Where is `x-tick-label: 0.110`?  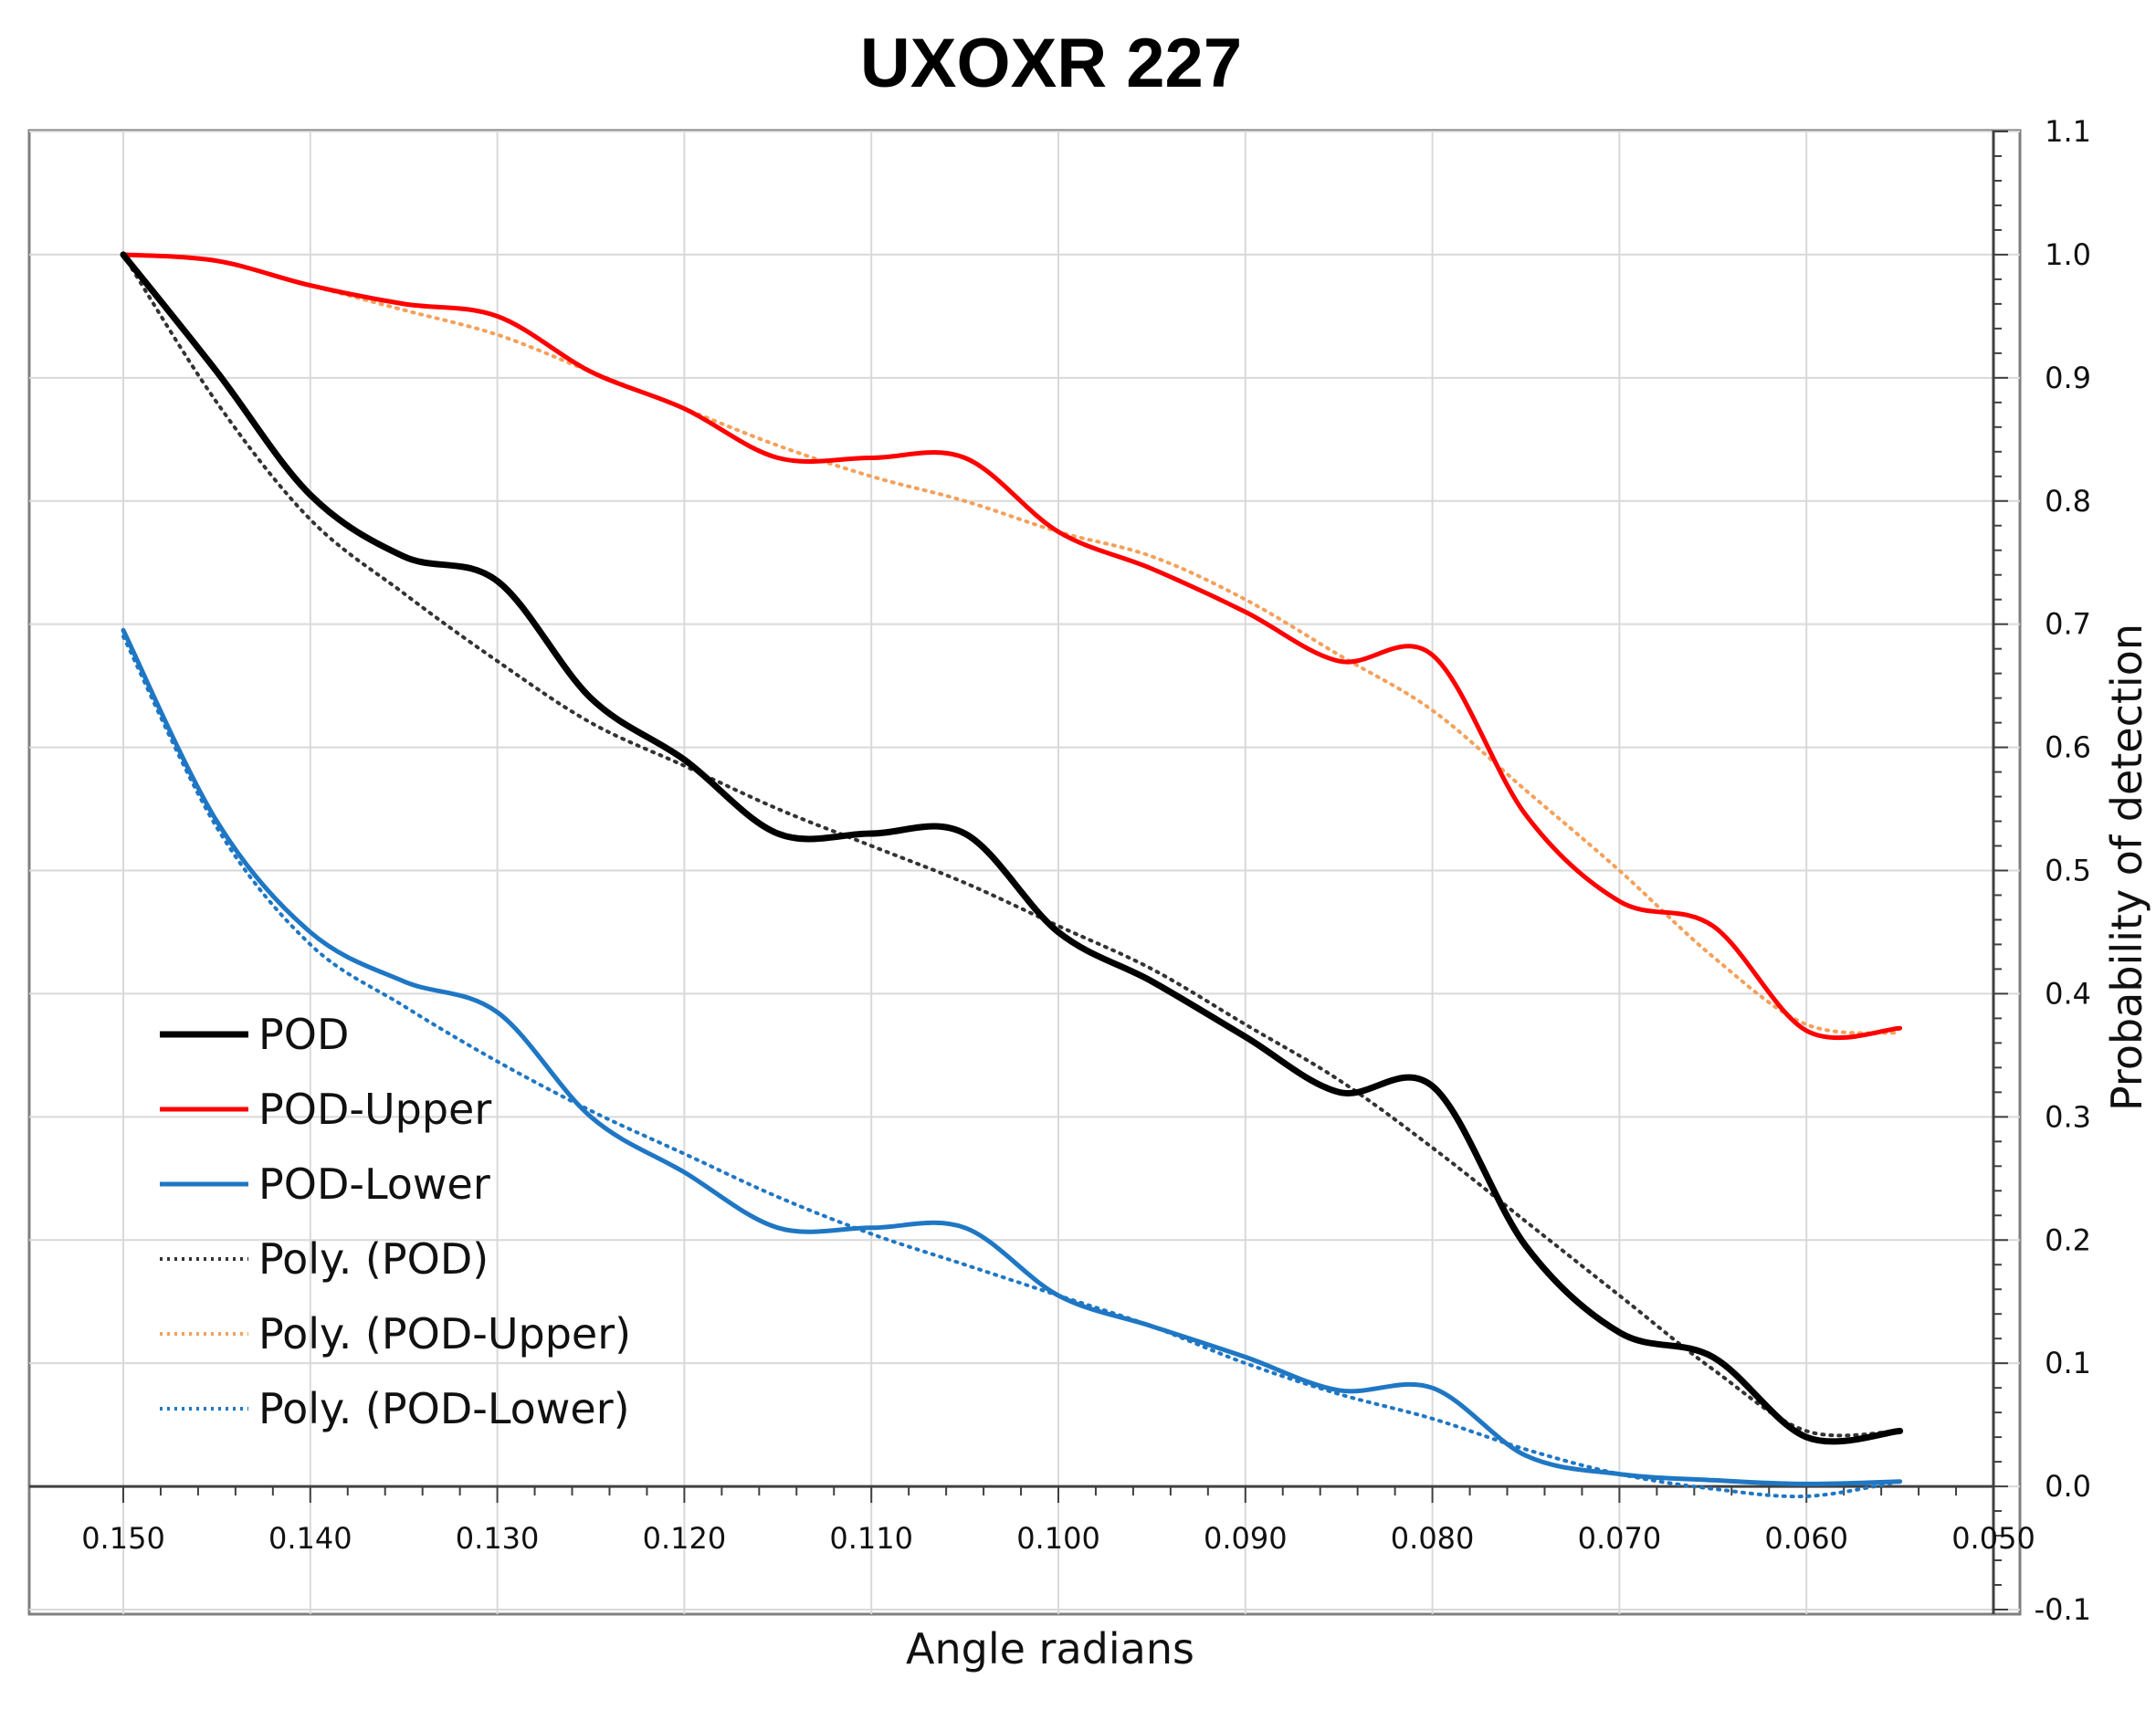 x-tick-label: 0.110 is located at coordinates (871, 1538).